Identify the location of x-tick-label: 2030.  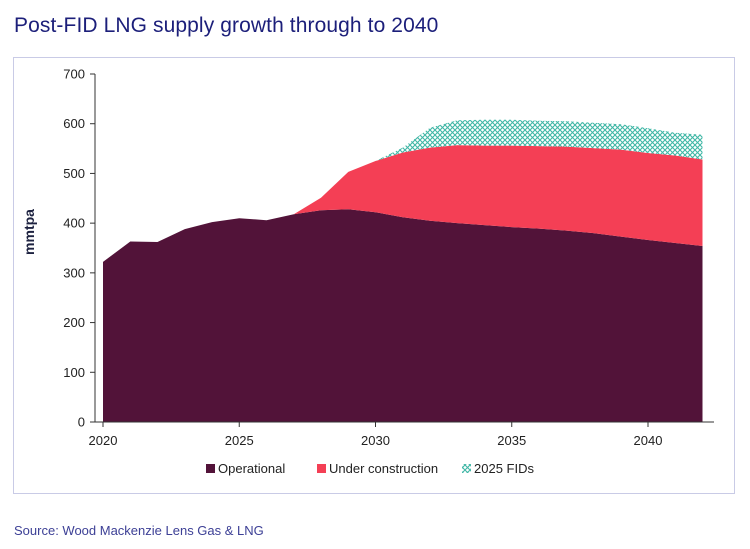
(375, 440).